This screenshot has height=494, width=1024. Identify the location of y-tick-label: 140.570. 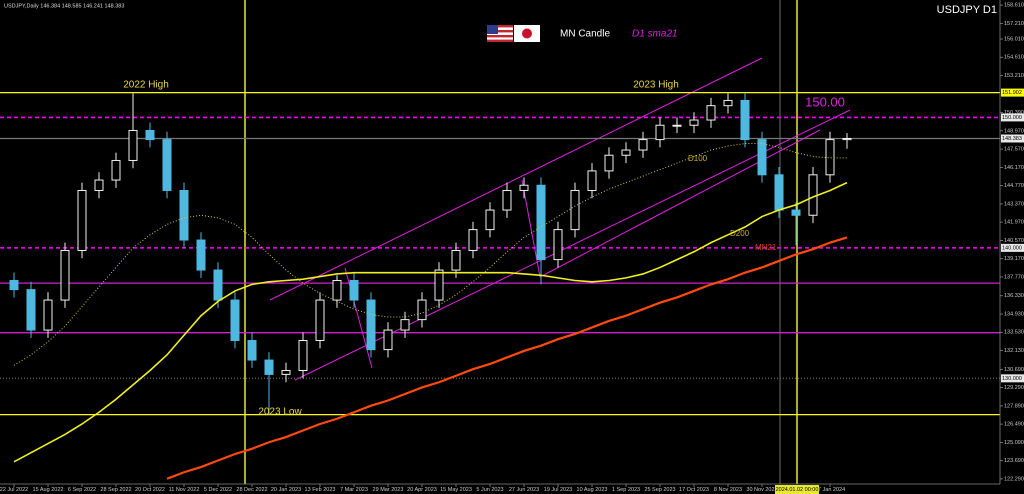
(1014, 241).